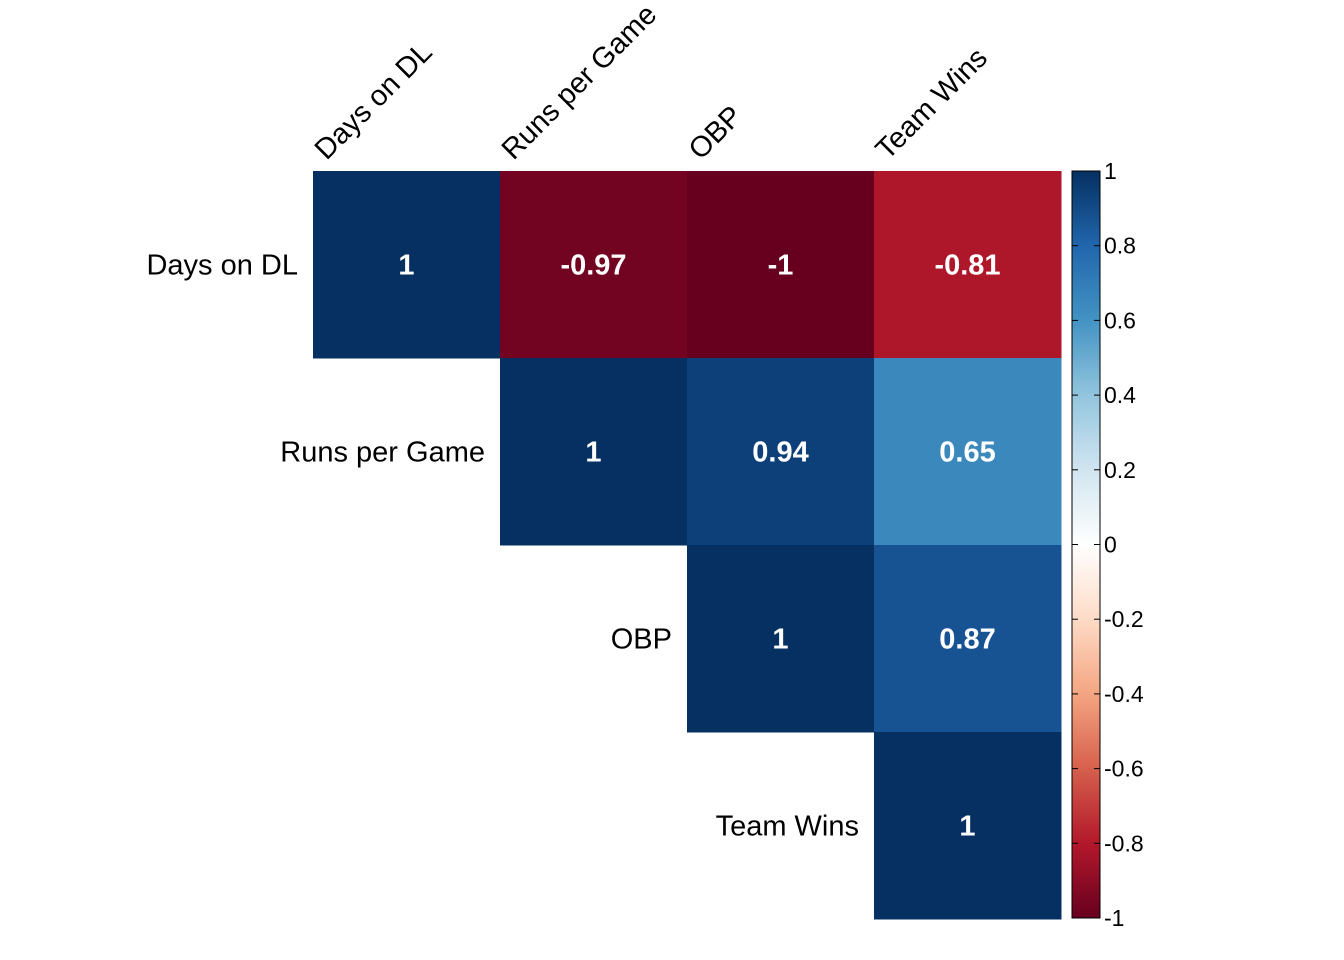 The width and height of the screenshot is (1344, 960). Describe the element at coordinates (374, 101) in the screenshot. I see `column-label-0: Days on DL` at that location.